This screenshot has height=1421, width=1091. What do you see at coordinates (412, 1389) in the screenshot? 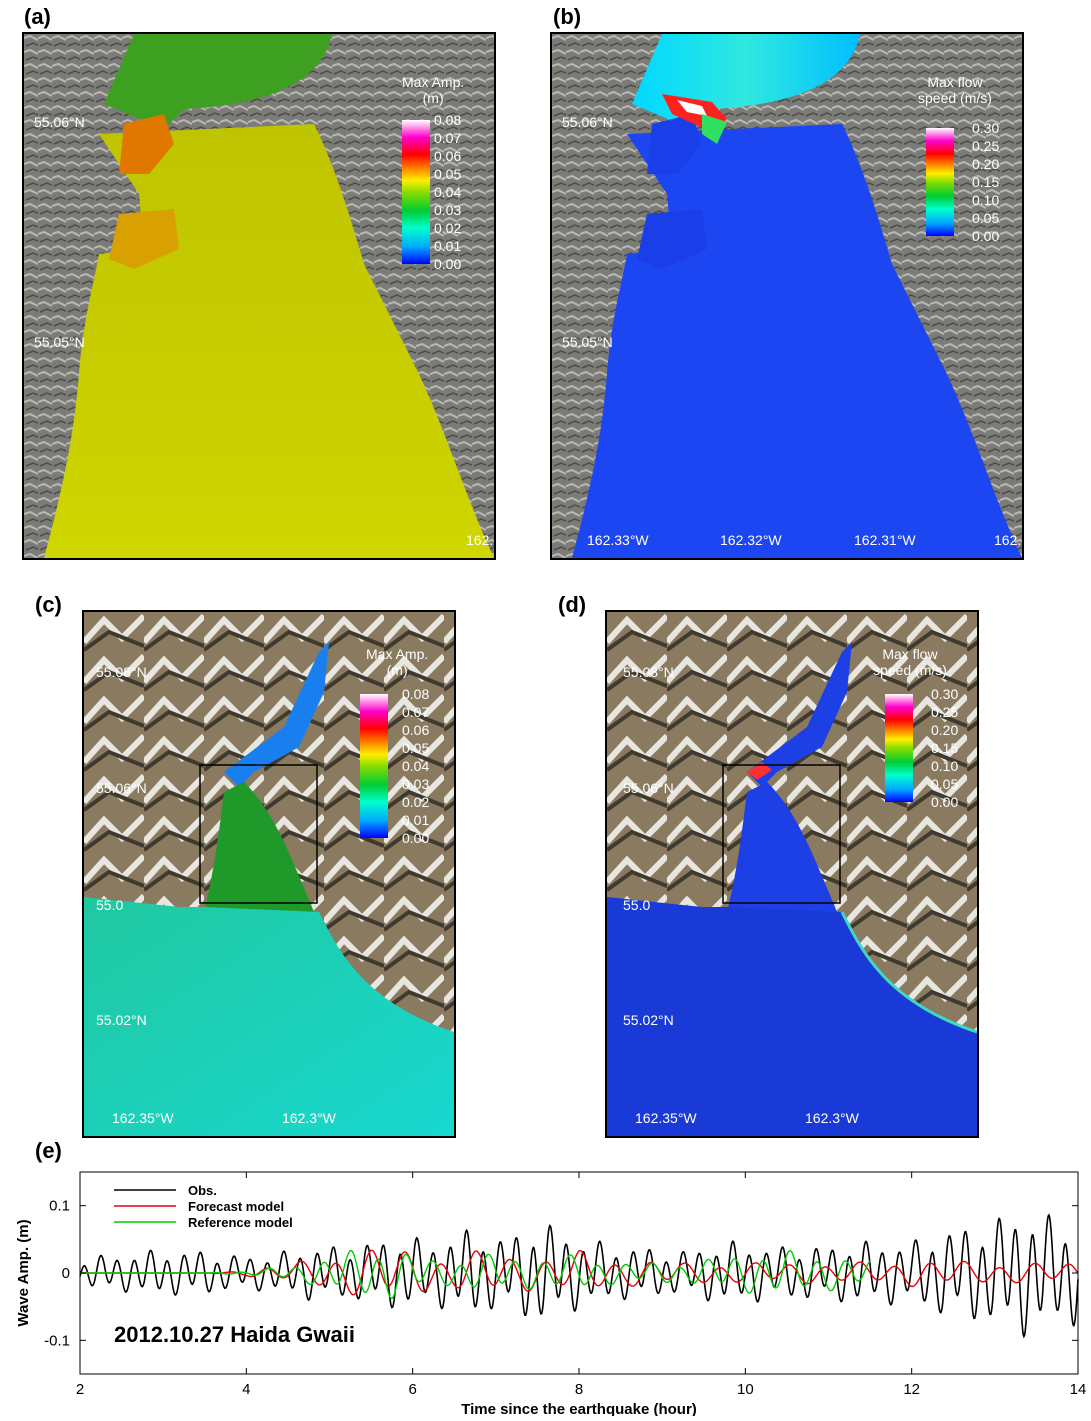
I see `x-tick-label: 6` at bounding box center [412, 1389].